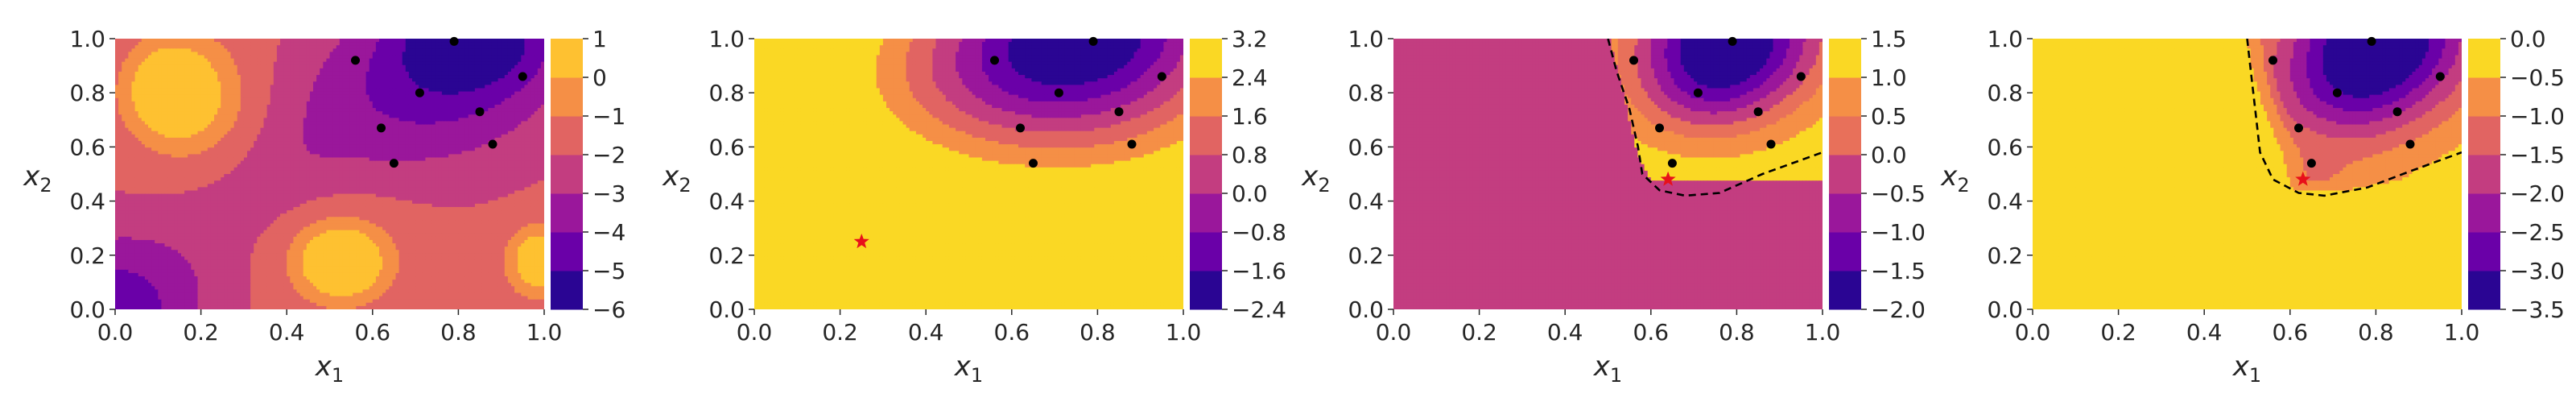 This screenshot has width=2576, height=406. Describe the element at coordinates (1259, 271) in the screenshot. I see `colorbar-tick-label: −1.6` at that location.